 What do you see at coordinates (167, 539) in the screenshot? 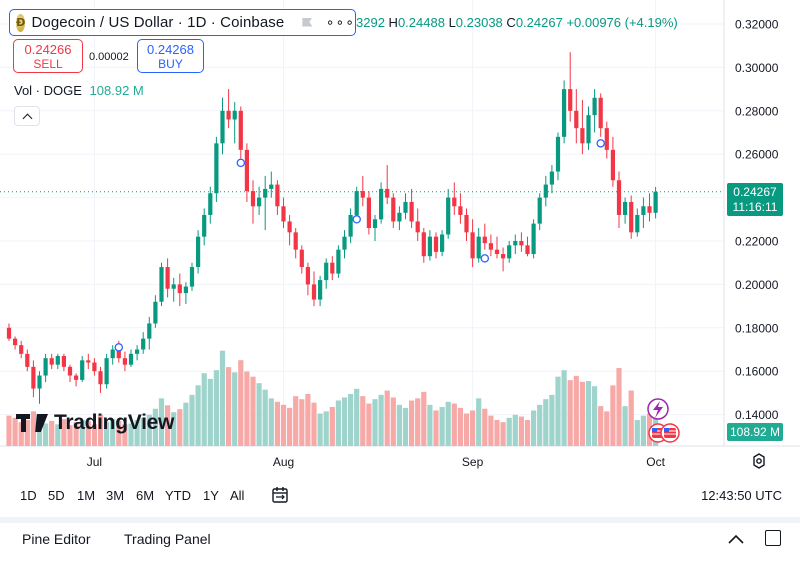
I see `tab-trading-panel: Trading Panel` at bounding box center [167, 539].